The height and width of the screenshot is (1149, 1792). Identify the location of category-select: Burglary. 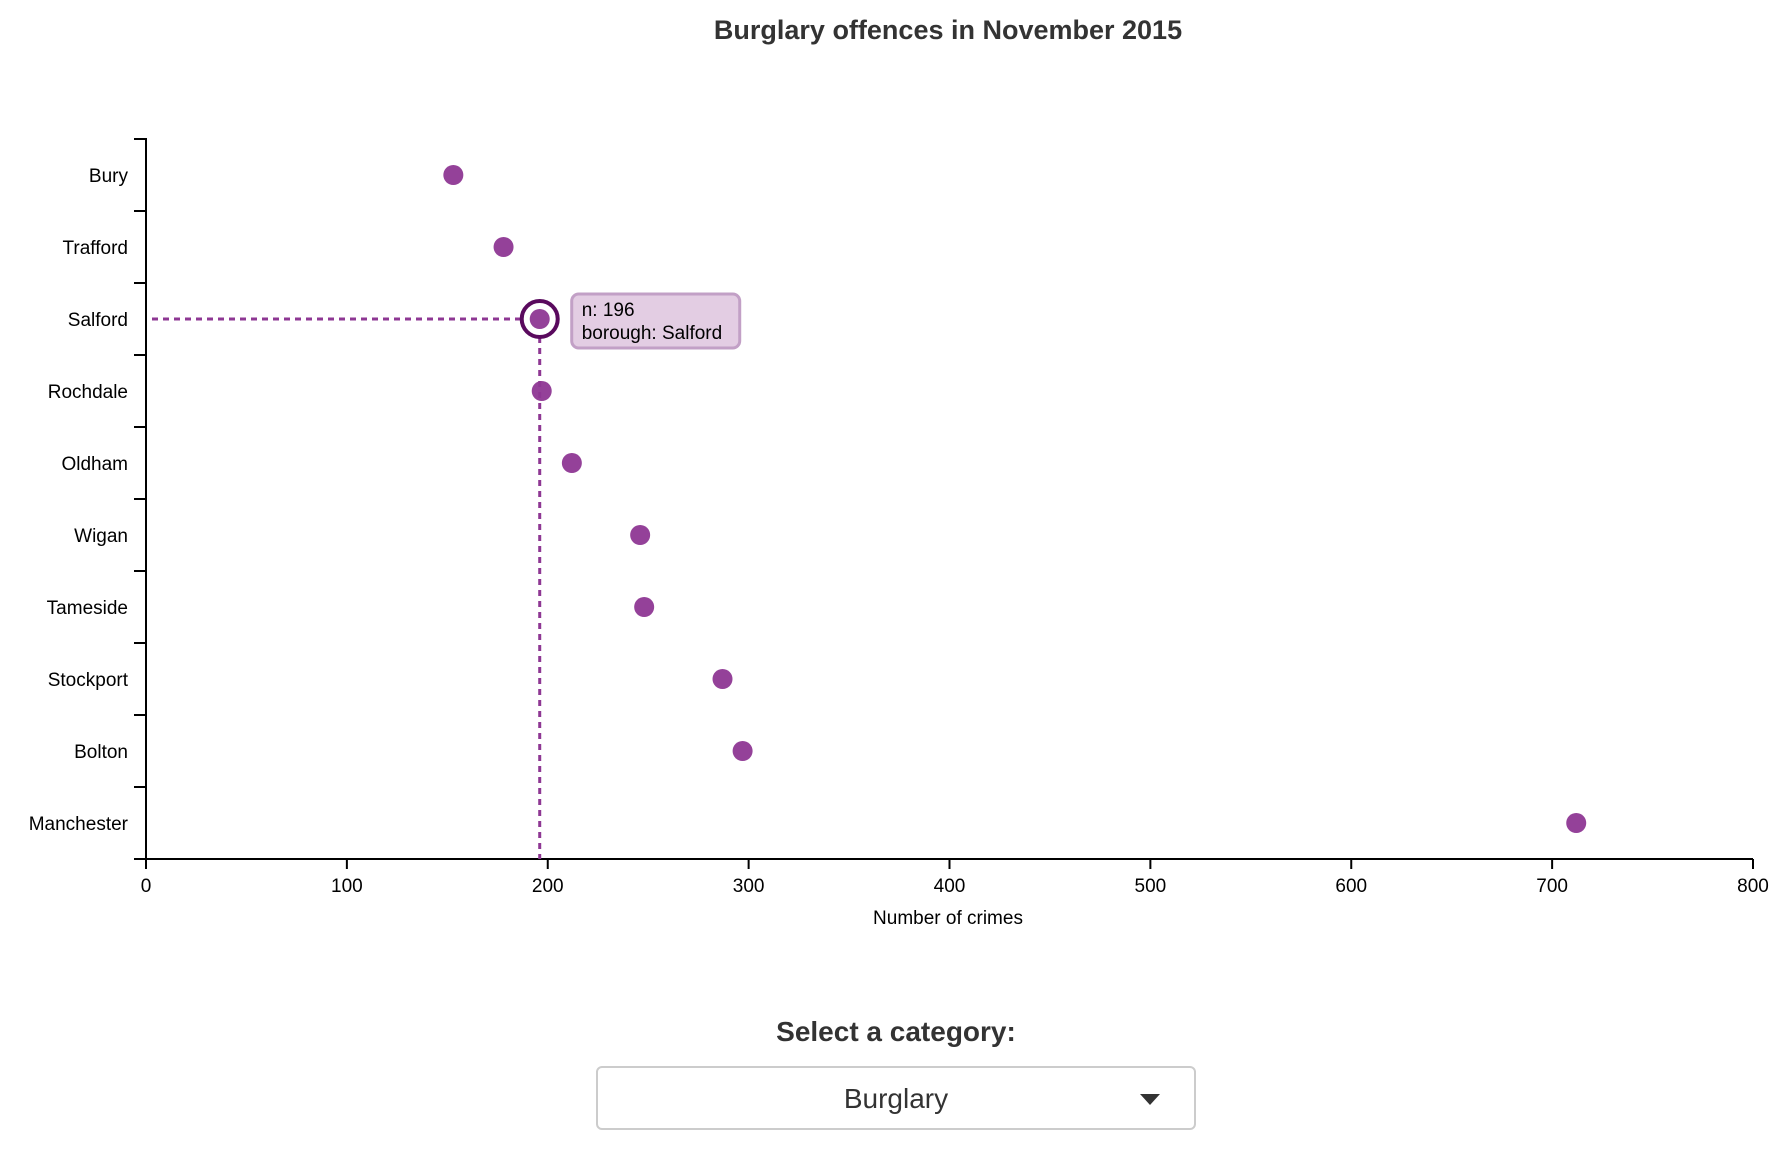
(896, 1098).